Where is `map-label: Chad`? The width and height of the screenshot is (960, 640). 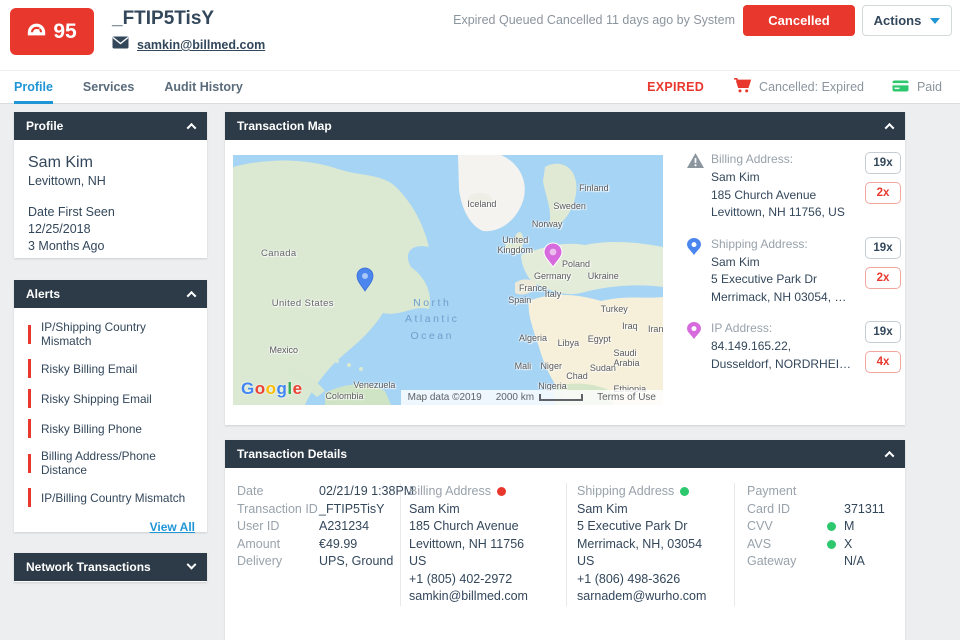 map-label: Chad is located at coordinates (577, 376).